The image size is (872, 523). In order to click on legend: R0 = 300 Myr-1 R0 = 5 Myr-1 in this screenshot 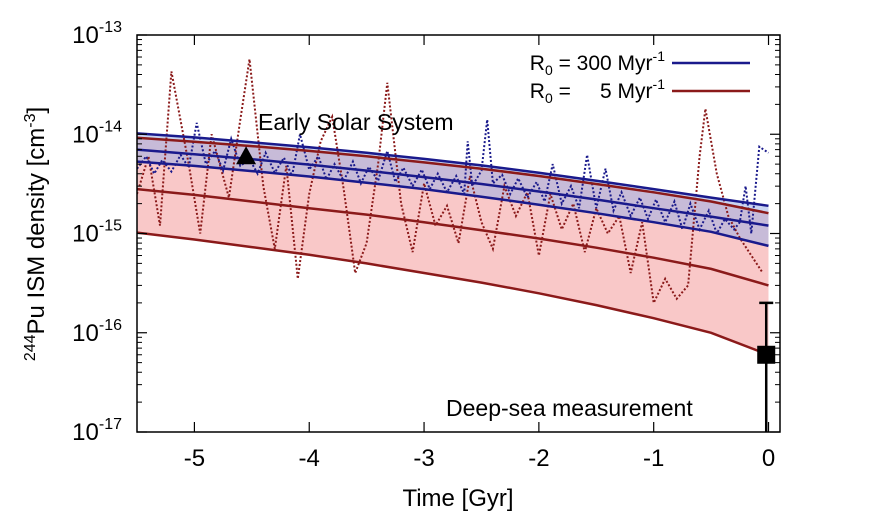, I will do `click(640, 77)`.